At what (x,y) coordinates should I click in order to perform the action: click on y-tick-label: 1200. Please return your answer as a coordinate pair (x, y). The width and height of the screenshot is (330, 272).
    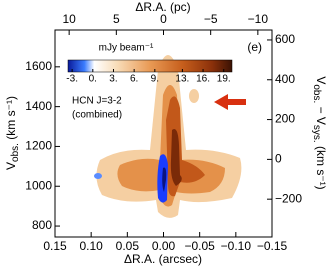
    Looking at the image, I should click on (38, 146).